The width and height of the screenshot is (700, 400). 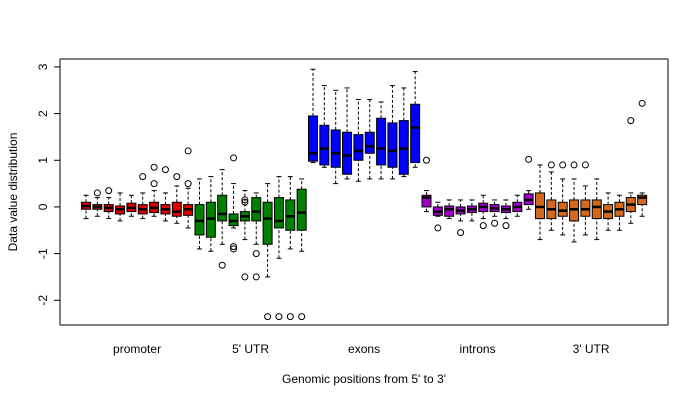 What do you see at coordinates (43, 300) in the screenshot?
I see `y-tick-label: -2` at bounding box center [43, 300].